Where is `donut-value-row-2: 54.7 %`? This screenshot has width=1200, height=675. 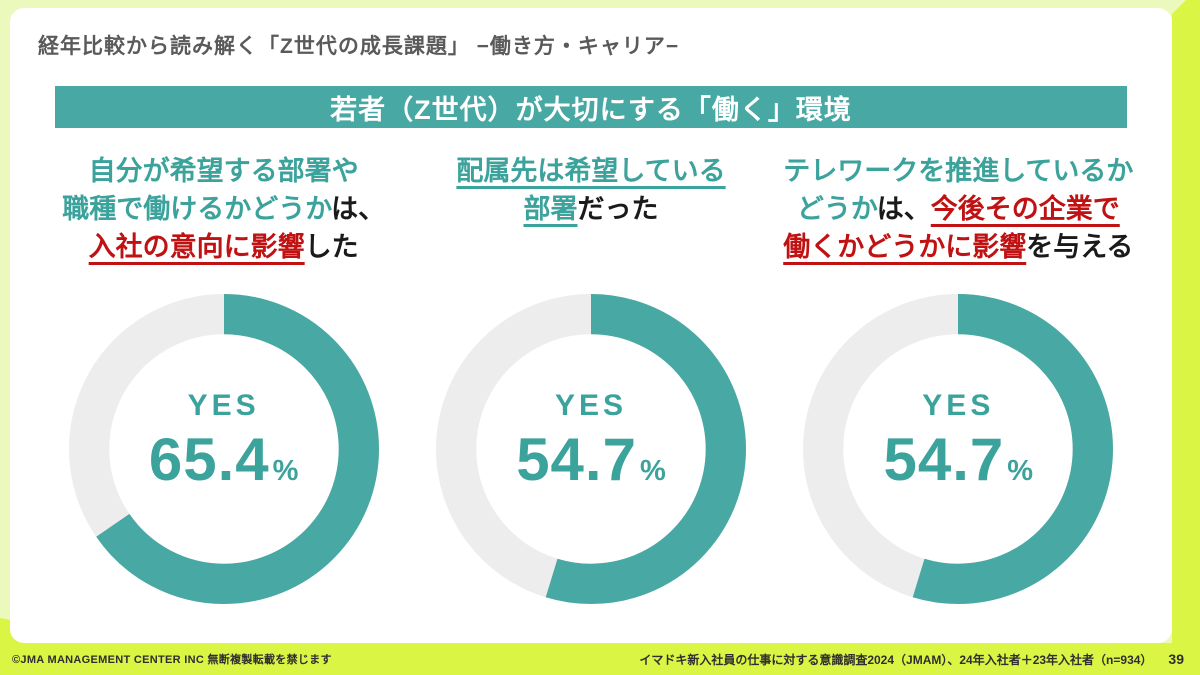 donut-value-row-2: 54.7 % is located at coordinates (591, 459).